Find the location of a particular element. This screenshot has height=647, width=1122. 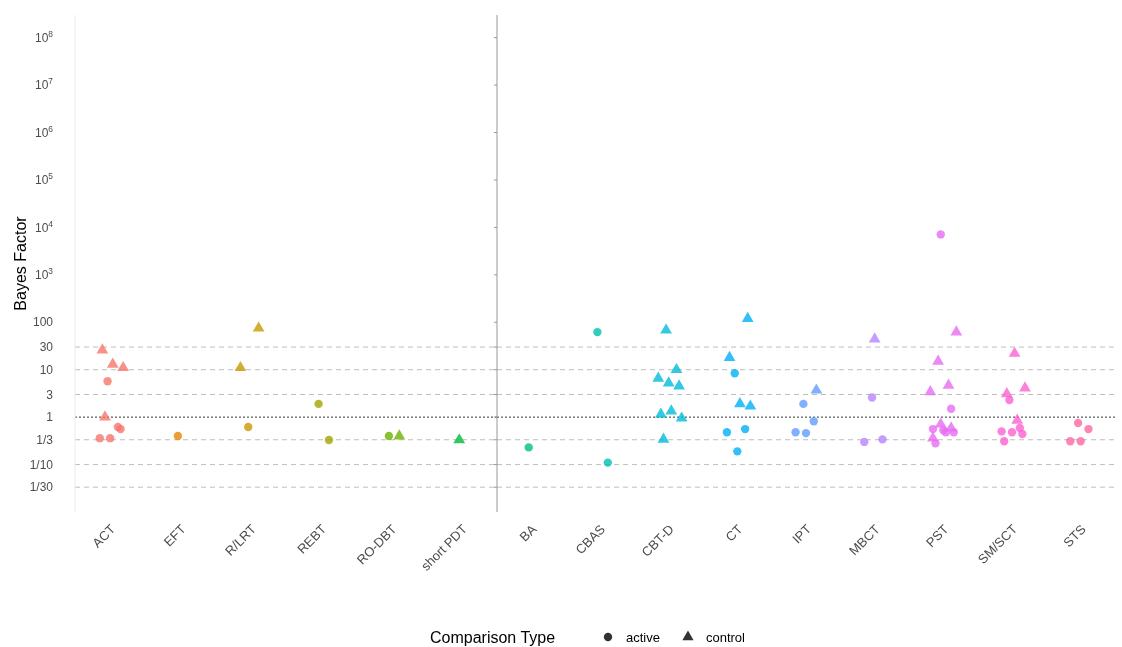

x-tick-label: EFT is located at coordinates (174, 535).